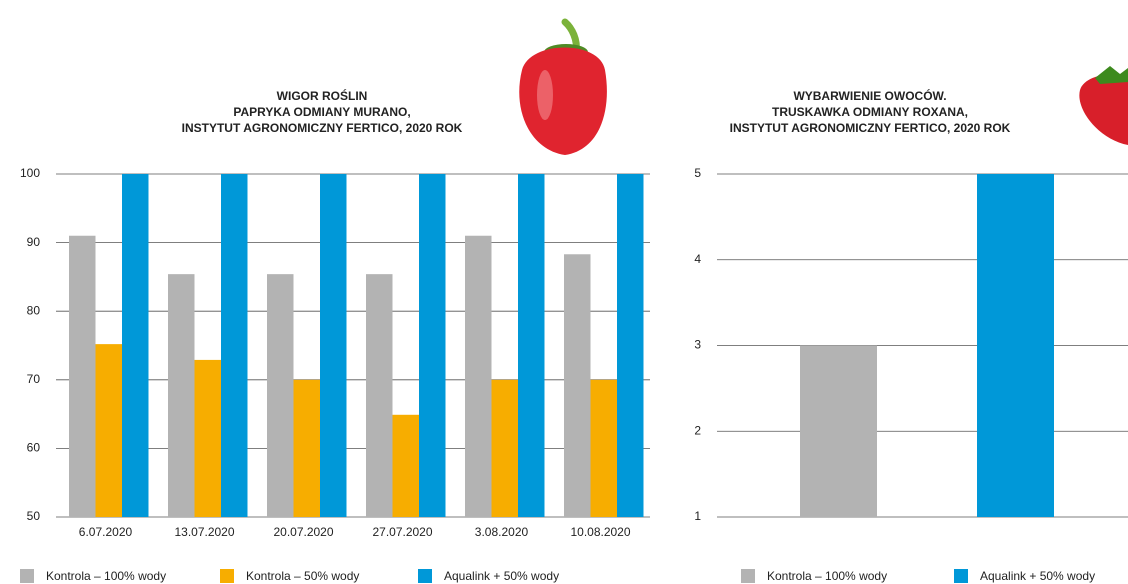  I want to click on y-tick-label: 100, so click(30, 173).